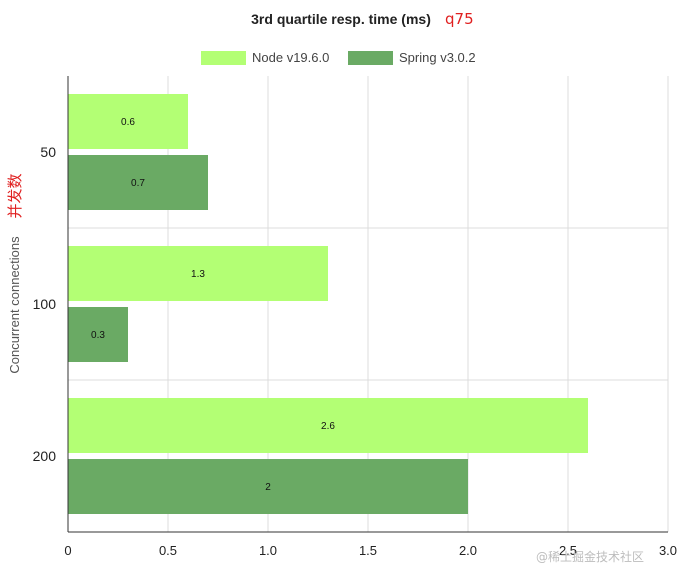 This screenshot has height=568, width=681. Describe the element at coordinates (437, 57) in the screenshot. I see `legend-label-spring: Spring v3.0.2` at that location.